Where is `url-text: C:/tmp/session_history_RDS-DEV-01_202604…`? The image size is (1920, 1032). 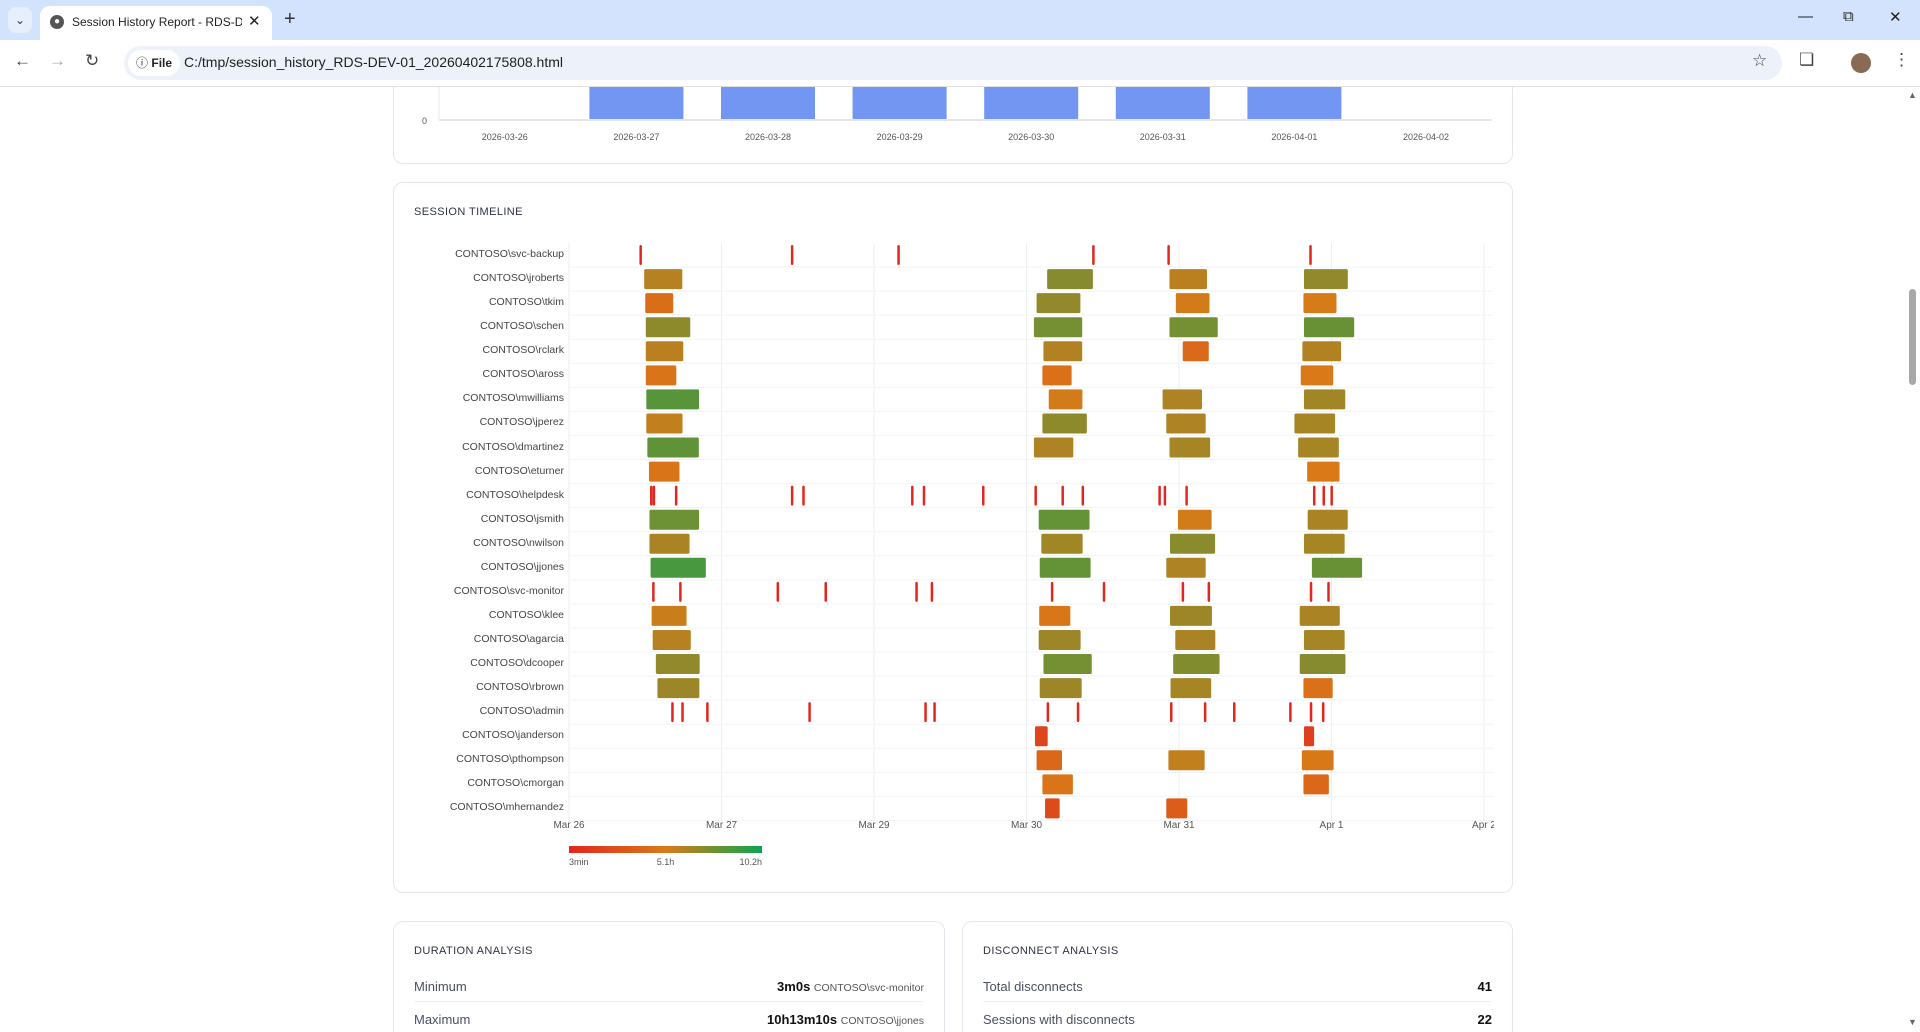
url-text: C:/tmp/session_history_RDS-DEV-01_202604… is located at coordinates (373, 62).